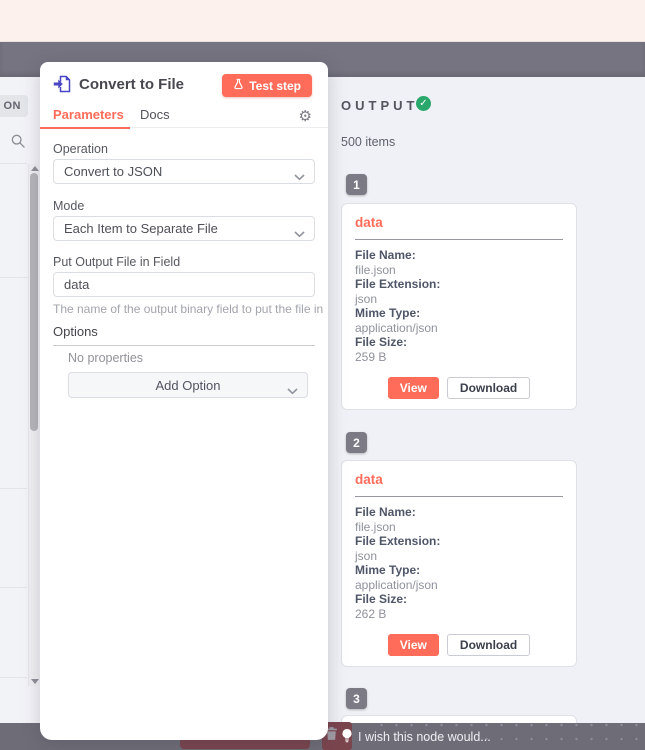  Describe the element at coordinates (184, 284) in the screenshot. I see `output-field-input` at that location.